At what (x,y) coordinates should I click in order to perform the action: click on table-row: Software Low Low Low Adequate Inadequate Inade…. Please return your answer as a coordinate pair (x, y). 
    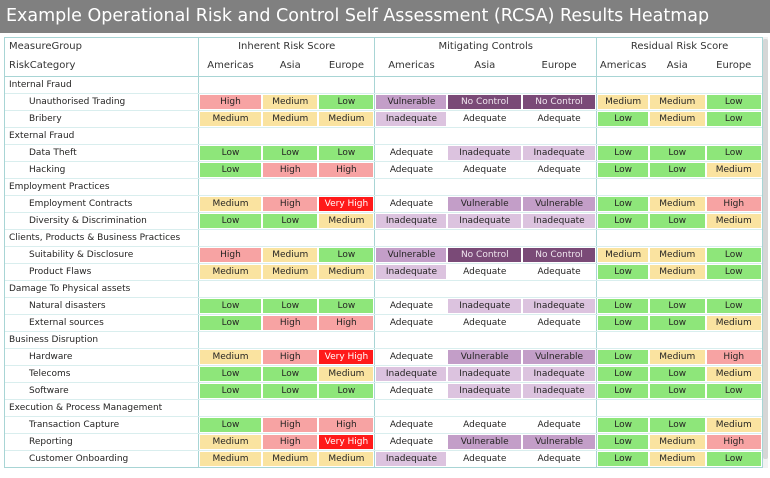
    Looking at the image, I should click on (383, 391).